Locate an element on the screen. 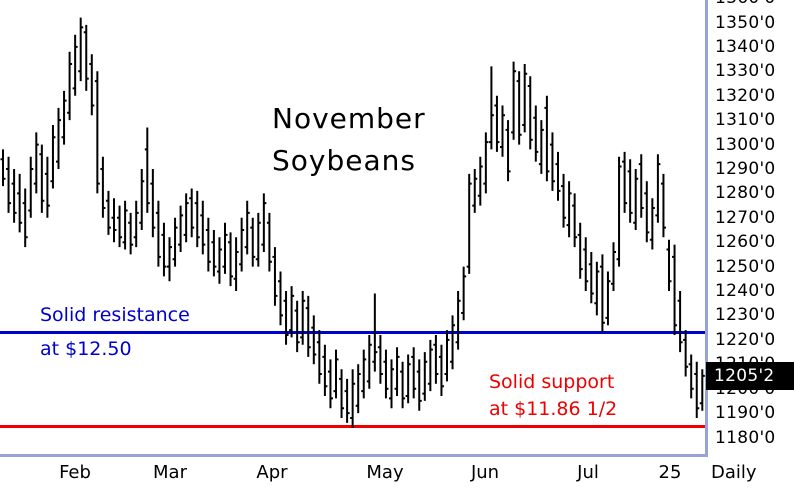 The width and height of the screenshot is (794, 492). price-tick-1310: 1310'0 is located at coordinates (745, 120).